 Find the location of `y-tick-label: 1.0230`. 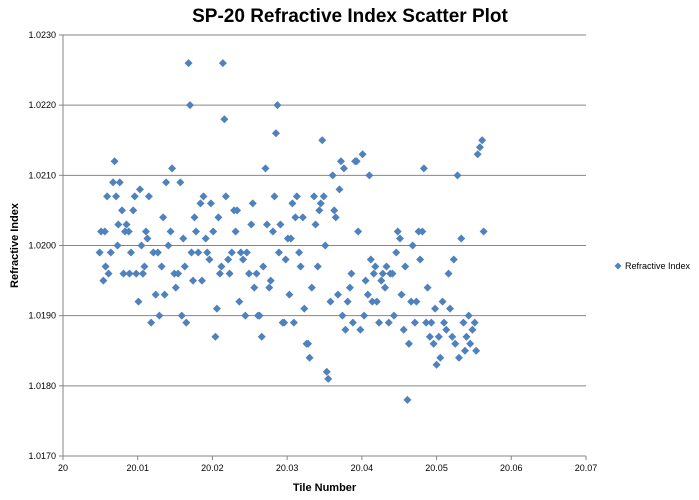

y-tick-label: 1.0230 is located at coordinates (42, 35).